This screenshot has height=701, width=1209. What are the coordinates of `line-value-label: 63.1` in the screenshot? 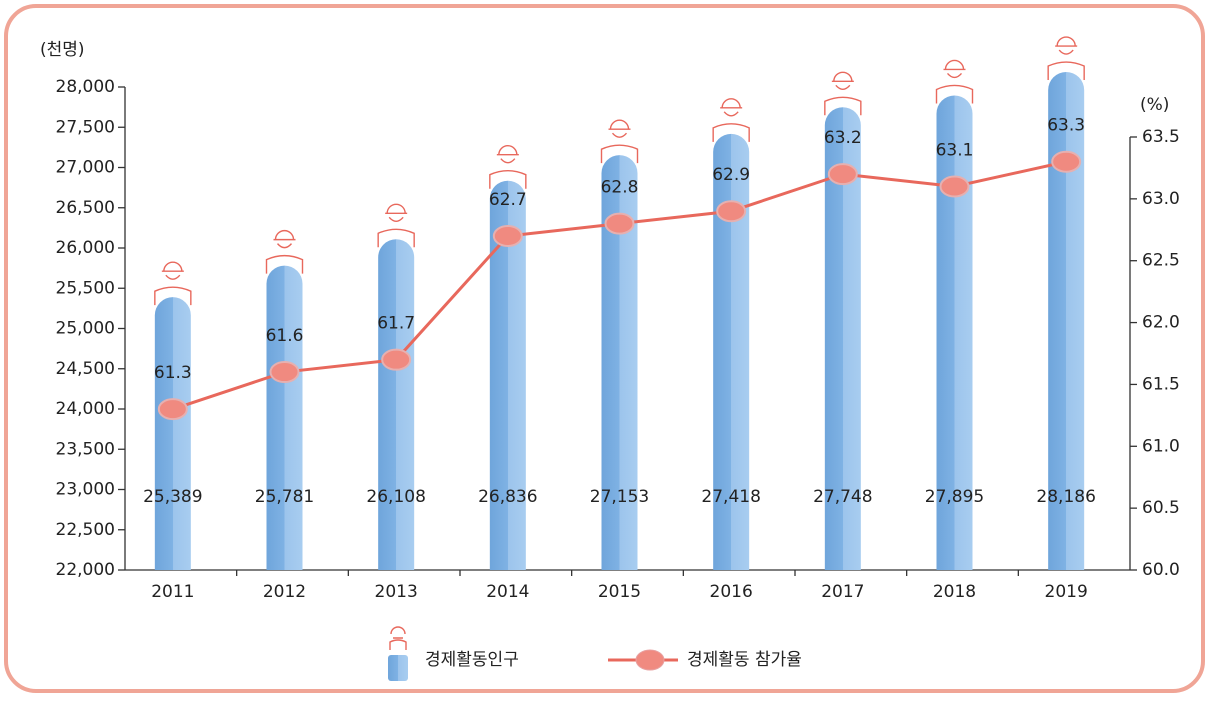 It's located at (955, 150).